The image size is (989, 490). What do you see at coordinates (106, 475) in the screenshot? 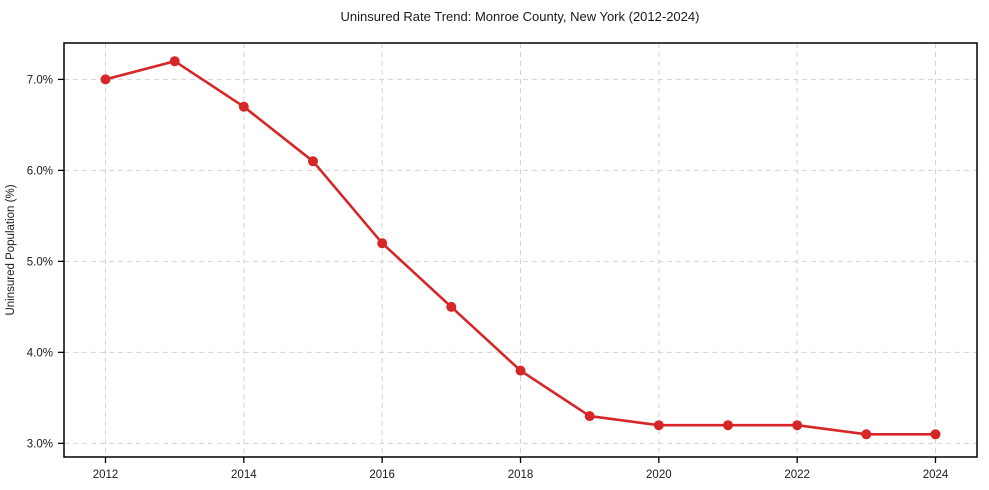
I see `x-tick-label: 2012` at bounding box center [106, 475].